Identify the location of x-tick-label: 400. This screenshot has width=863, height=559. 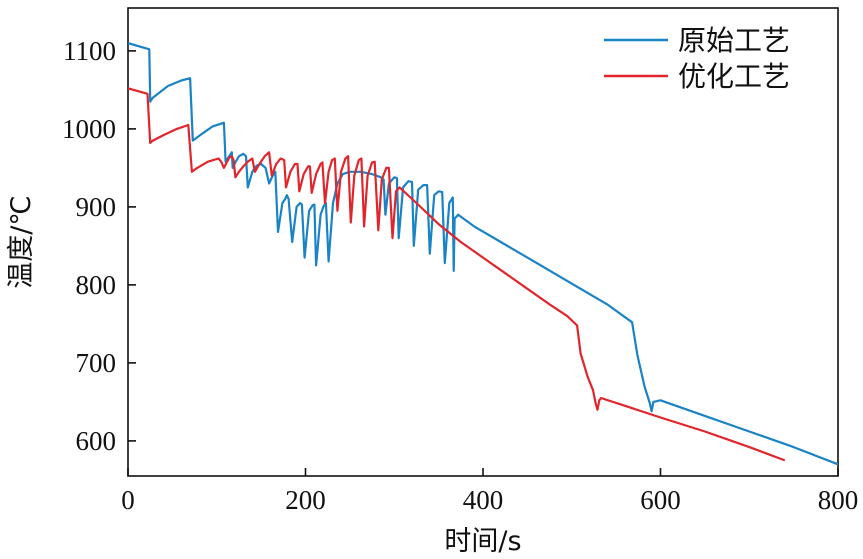
(483, 500).